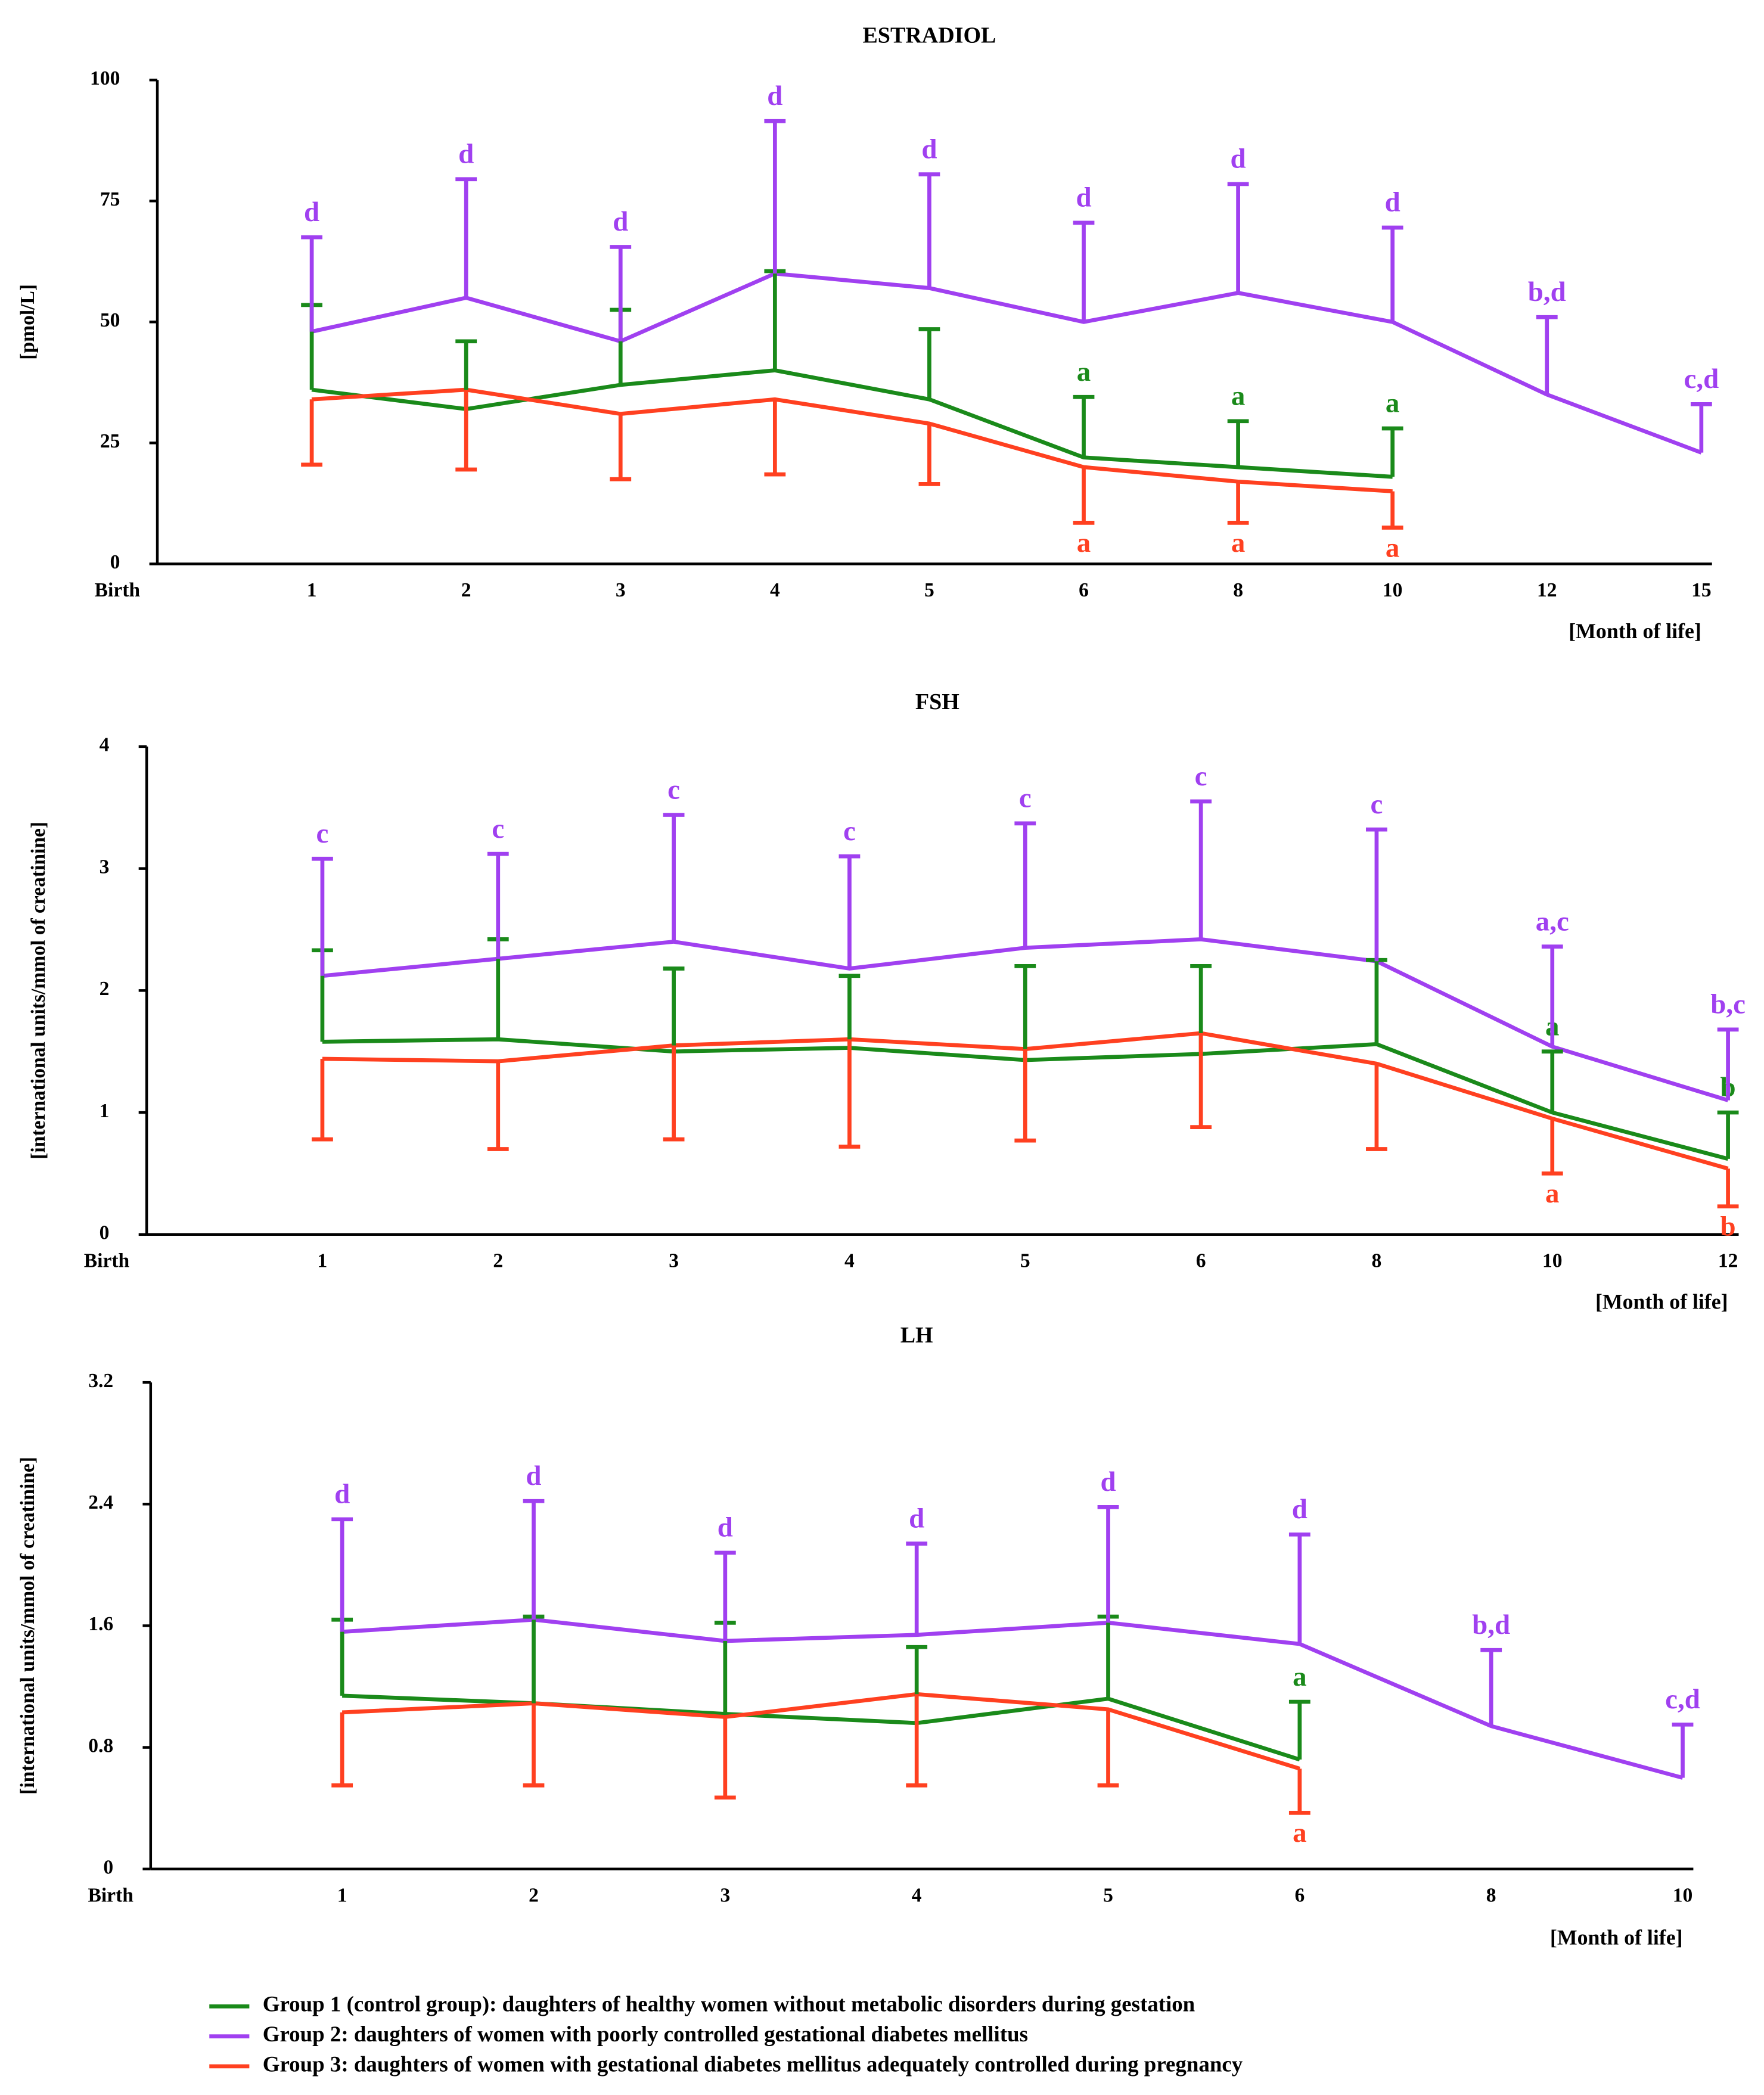 The width and height of the screenshot is (1764, 2095). Describe the element at coordinates (105, 867) in the screenshot. I see `y-tick-label: 3` at that location.